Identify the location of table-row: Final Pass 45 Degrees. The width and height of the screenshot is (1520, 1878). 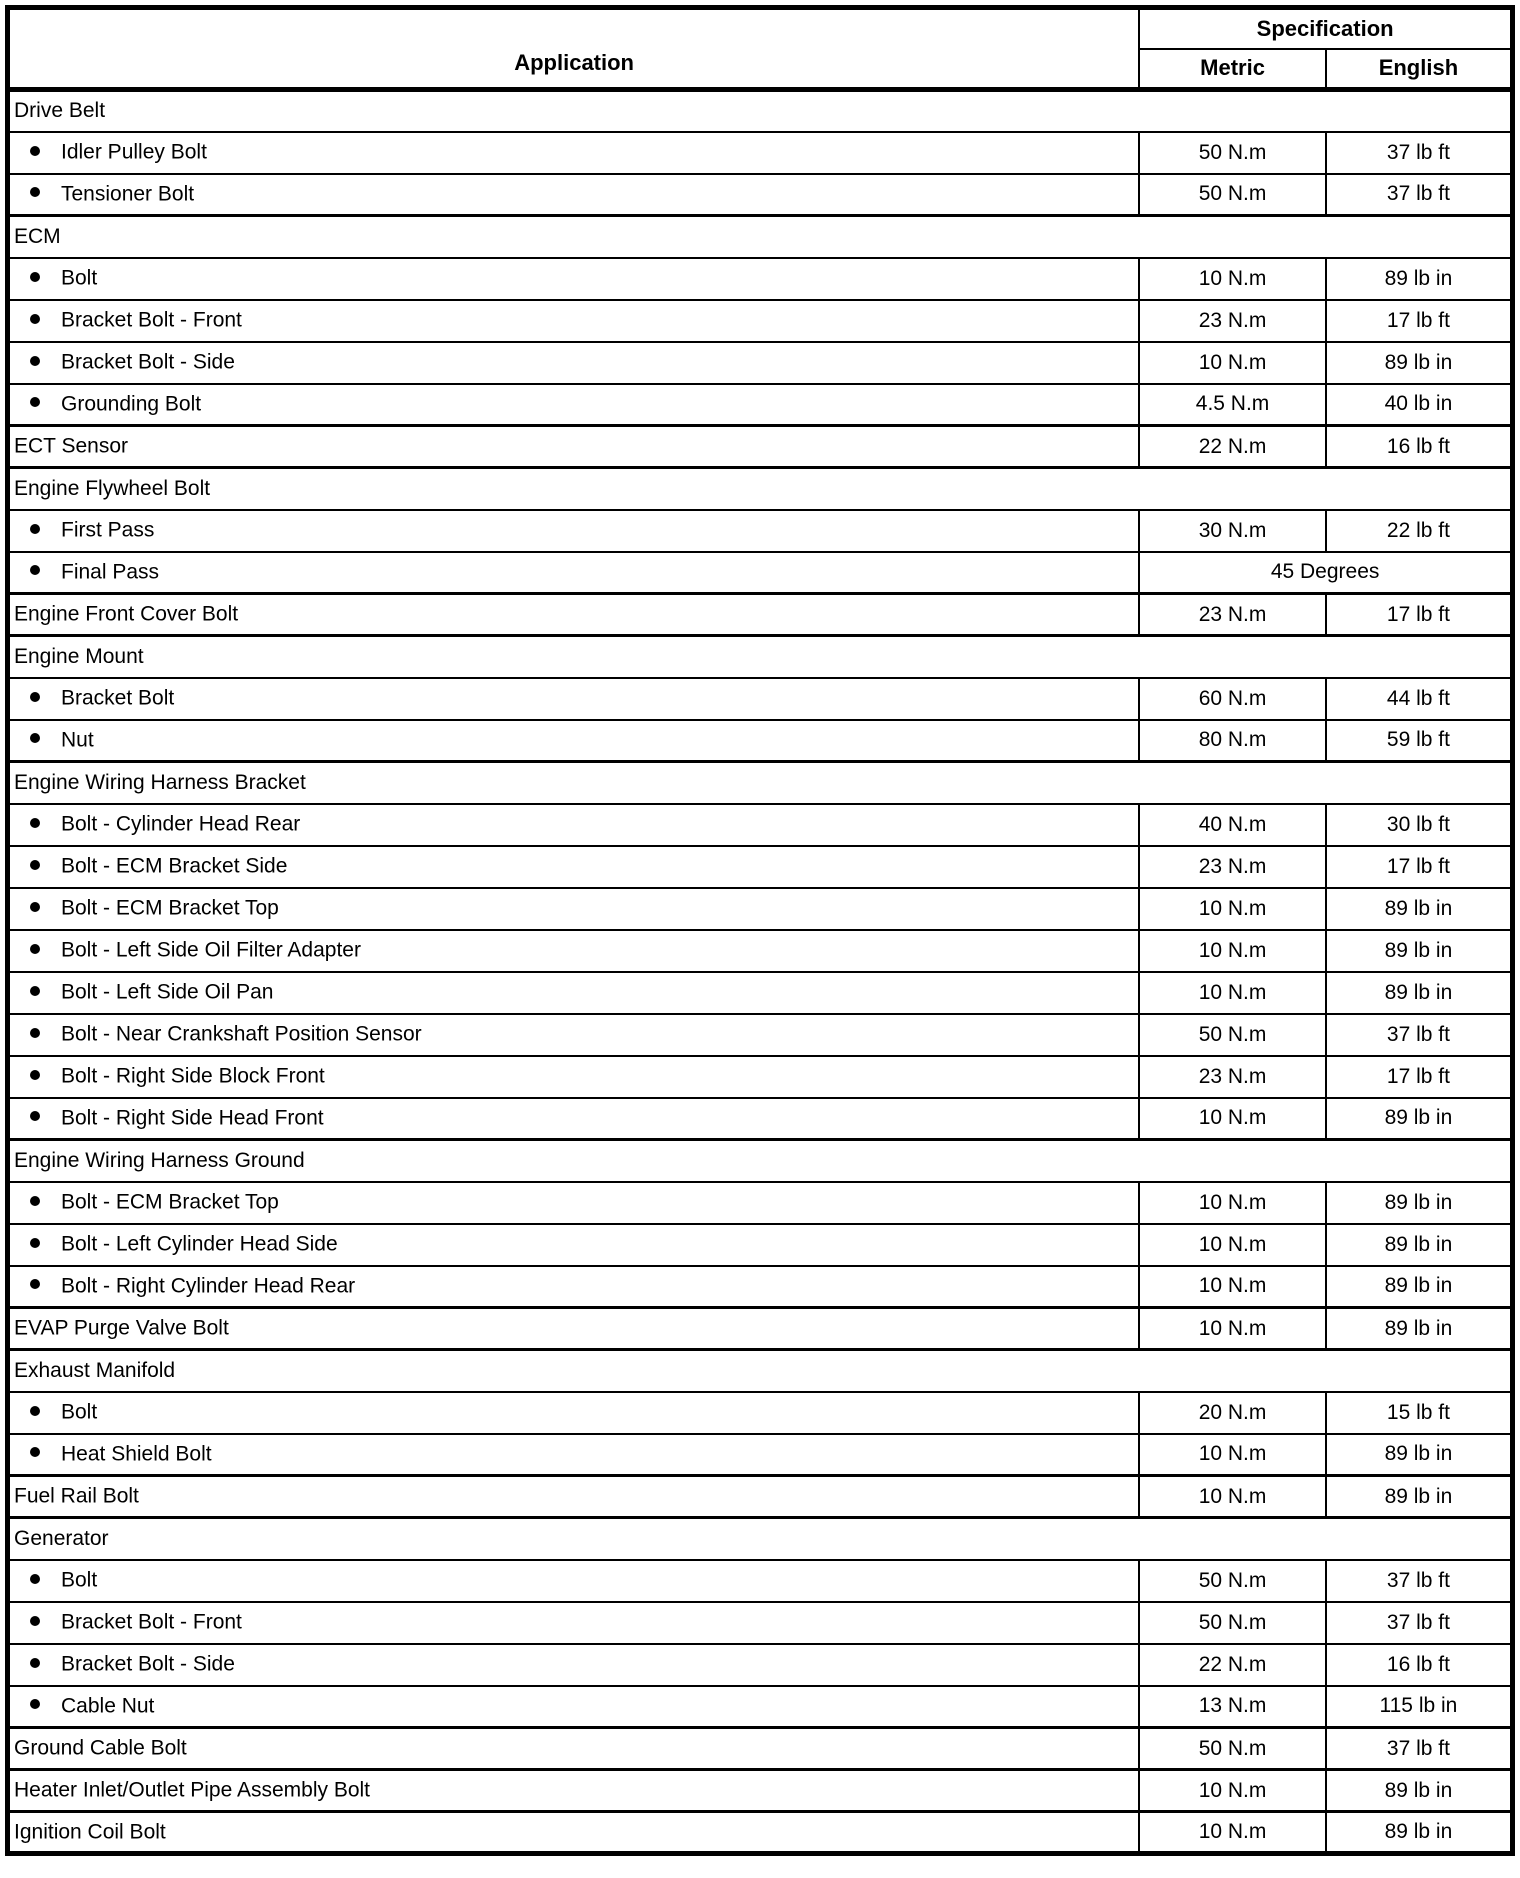
(760, 572).